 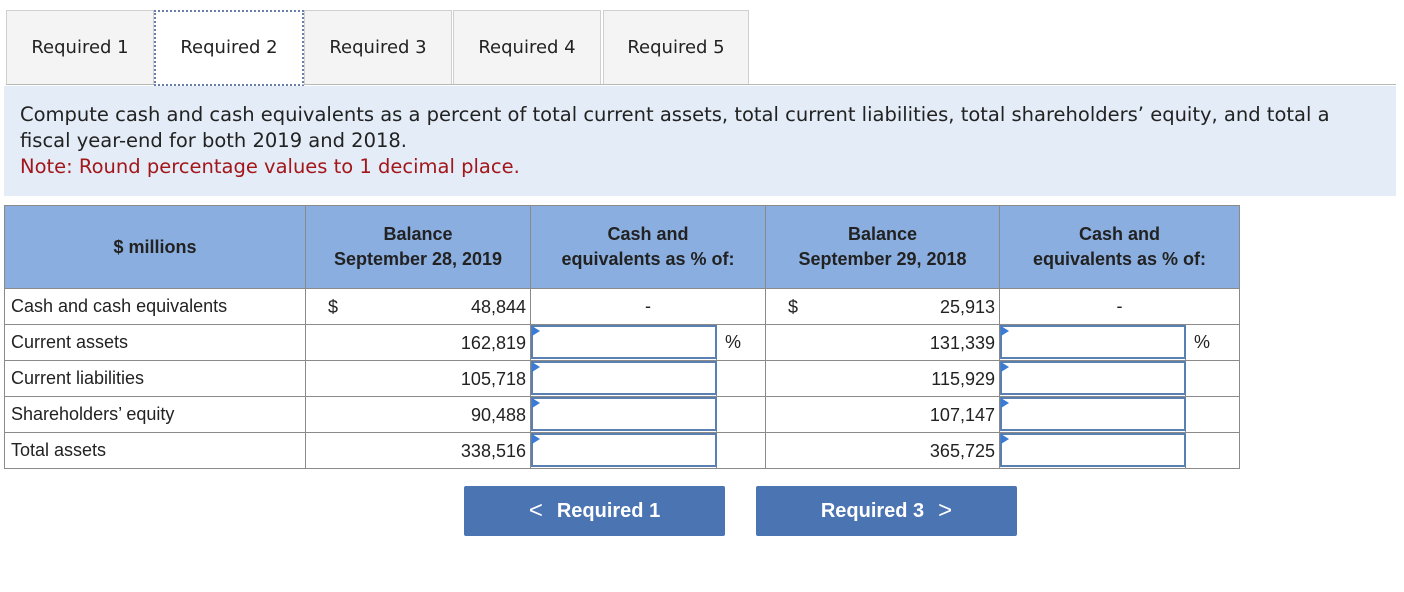 I want to click on row-label: Current assets, so click(x=155, y=342).